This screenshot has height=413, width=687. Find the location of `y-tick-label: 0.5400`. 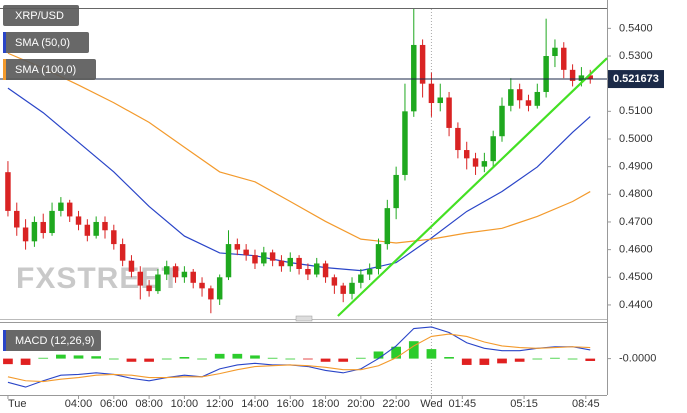

y-tick-label: 0.5400 is located at coordinates (636, 28).